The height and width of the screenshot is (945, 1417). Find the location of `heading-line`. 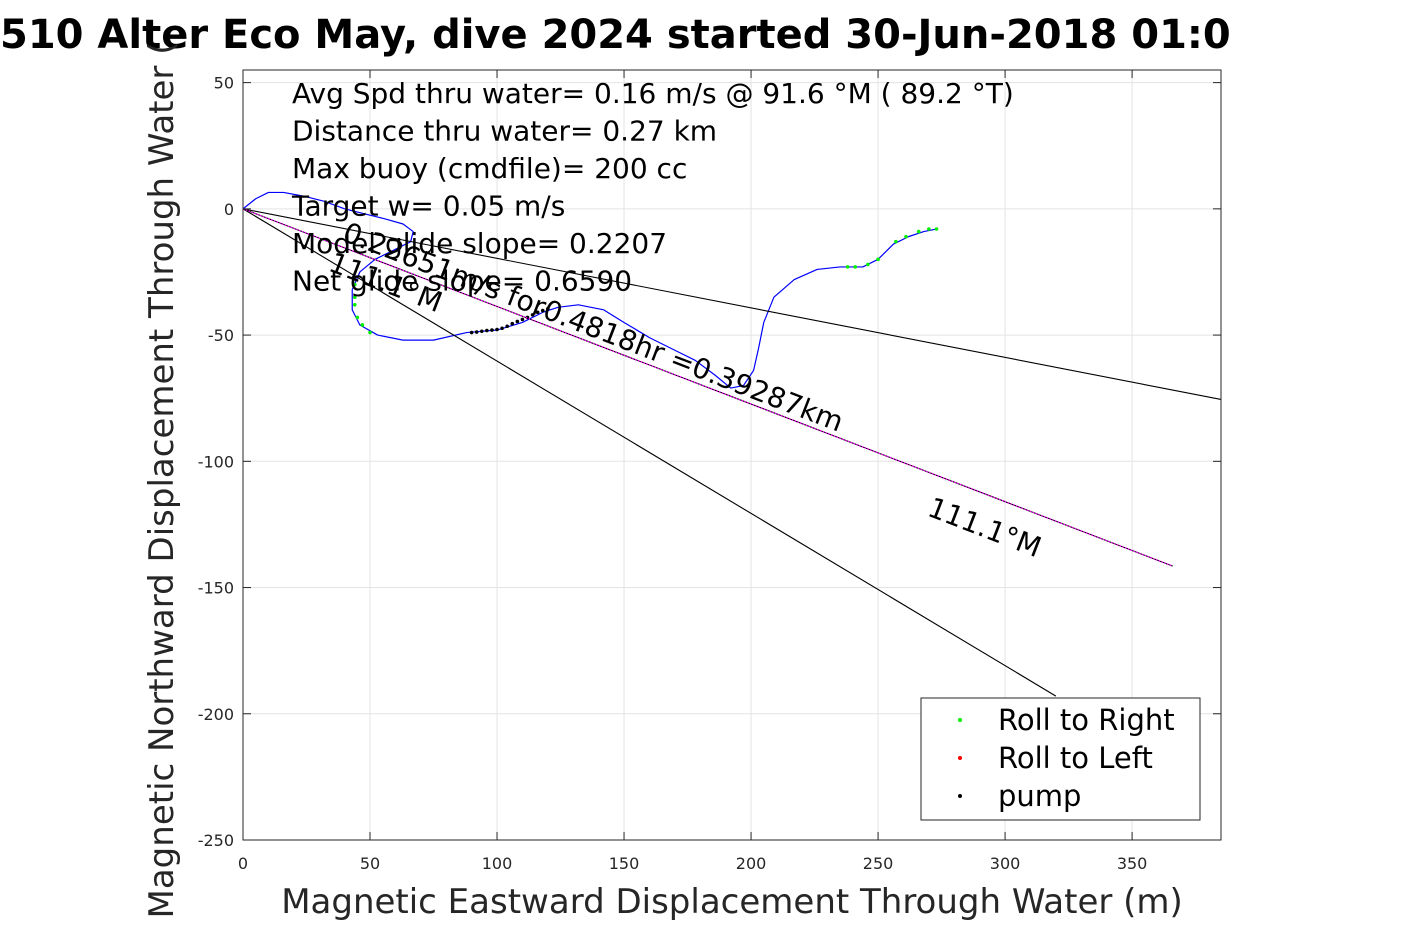

heading-line is located at coordinates (732, 304).